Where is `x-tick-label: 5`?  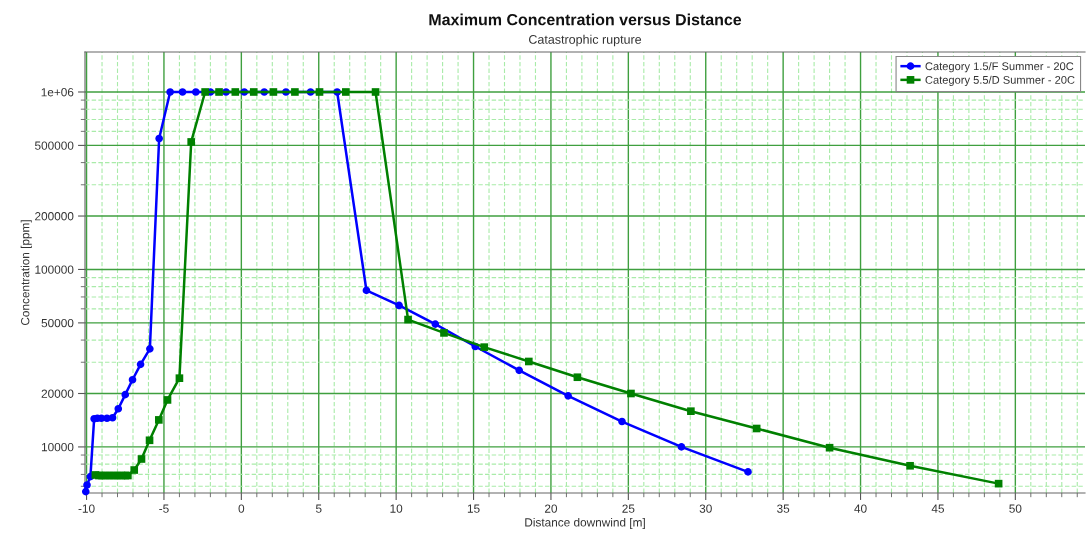 x-tick-label: 5 is located at coordinates (318, 508).